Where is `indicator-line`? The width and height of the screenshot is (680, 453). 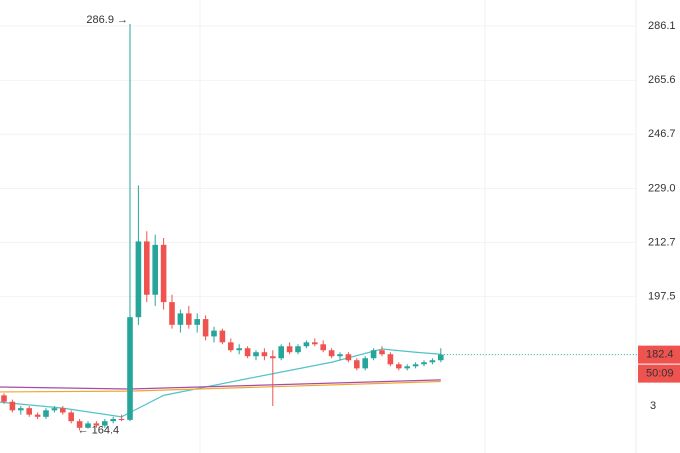
indicator-line is located at coordinates (220, 383).